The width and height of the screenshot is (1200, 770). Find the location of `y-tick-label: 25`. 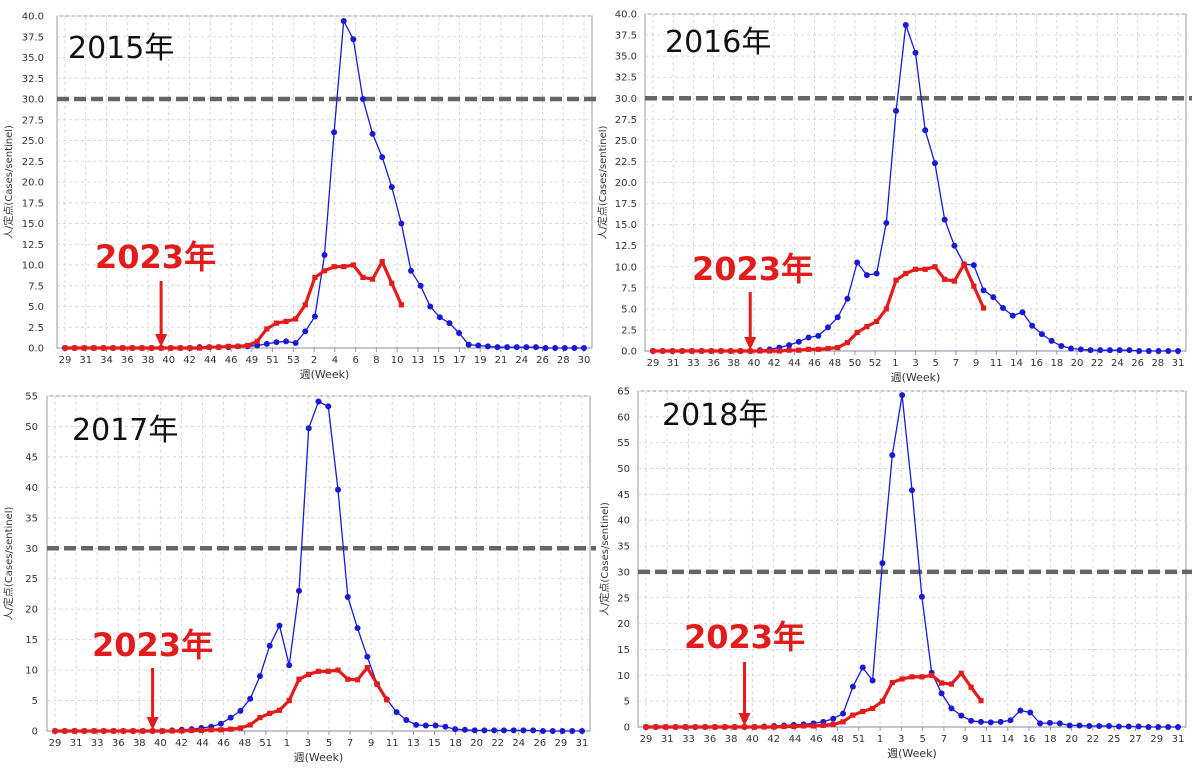

y-tick-label: 25 is located at coordinates (623, 598).